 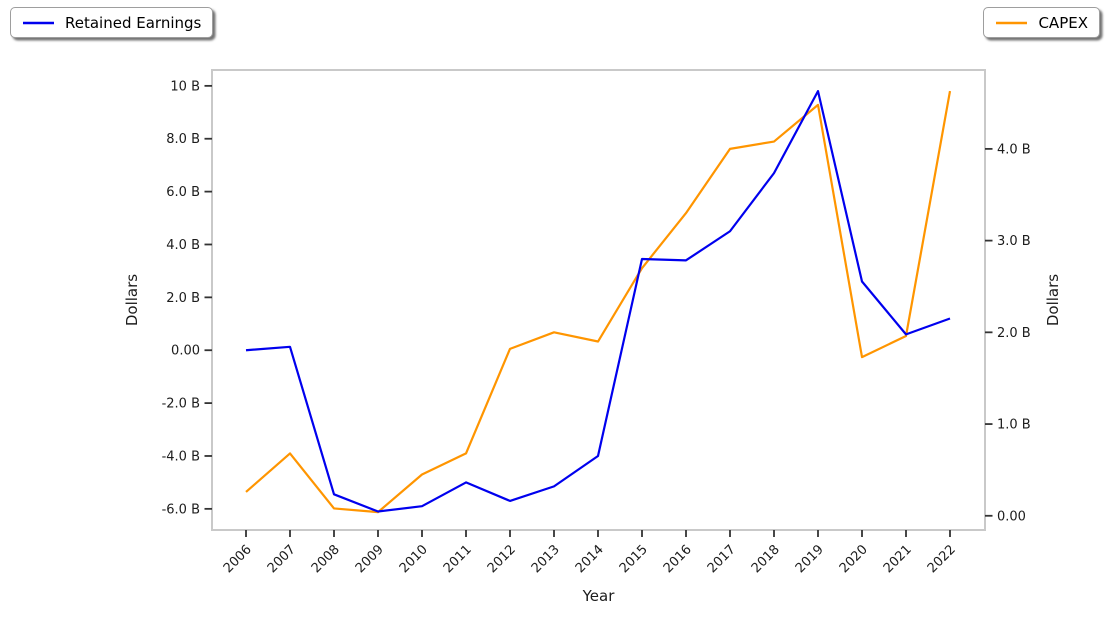 I want to click on x-axis-tick-label: 2014, so click(x=590, y=559).